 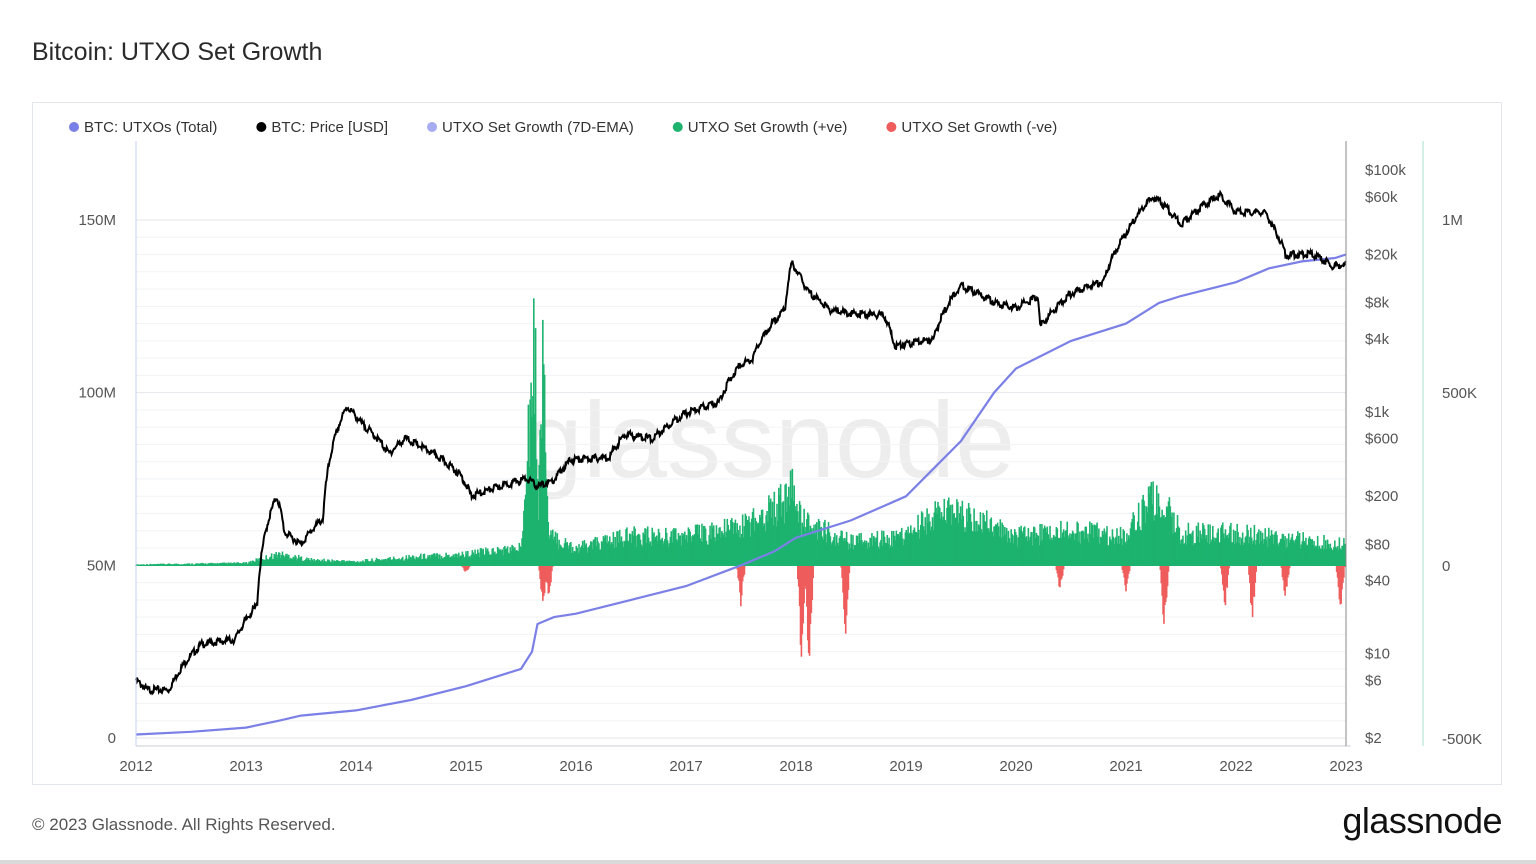 What do you see at coordinates (184, 824) in the screenshot?
I see `footer-copyright: © 2023 Glassnode. All Rights Reserved.` at bounding box center [184, 824].